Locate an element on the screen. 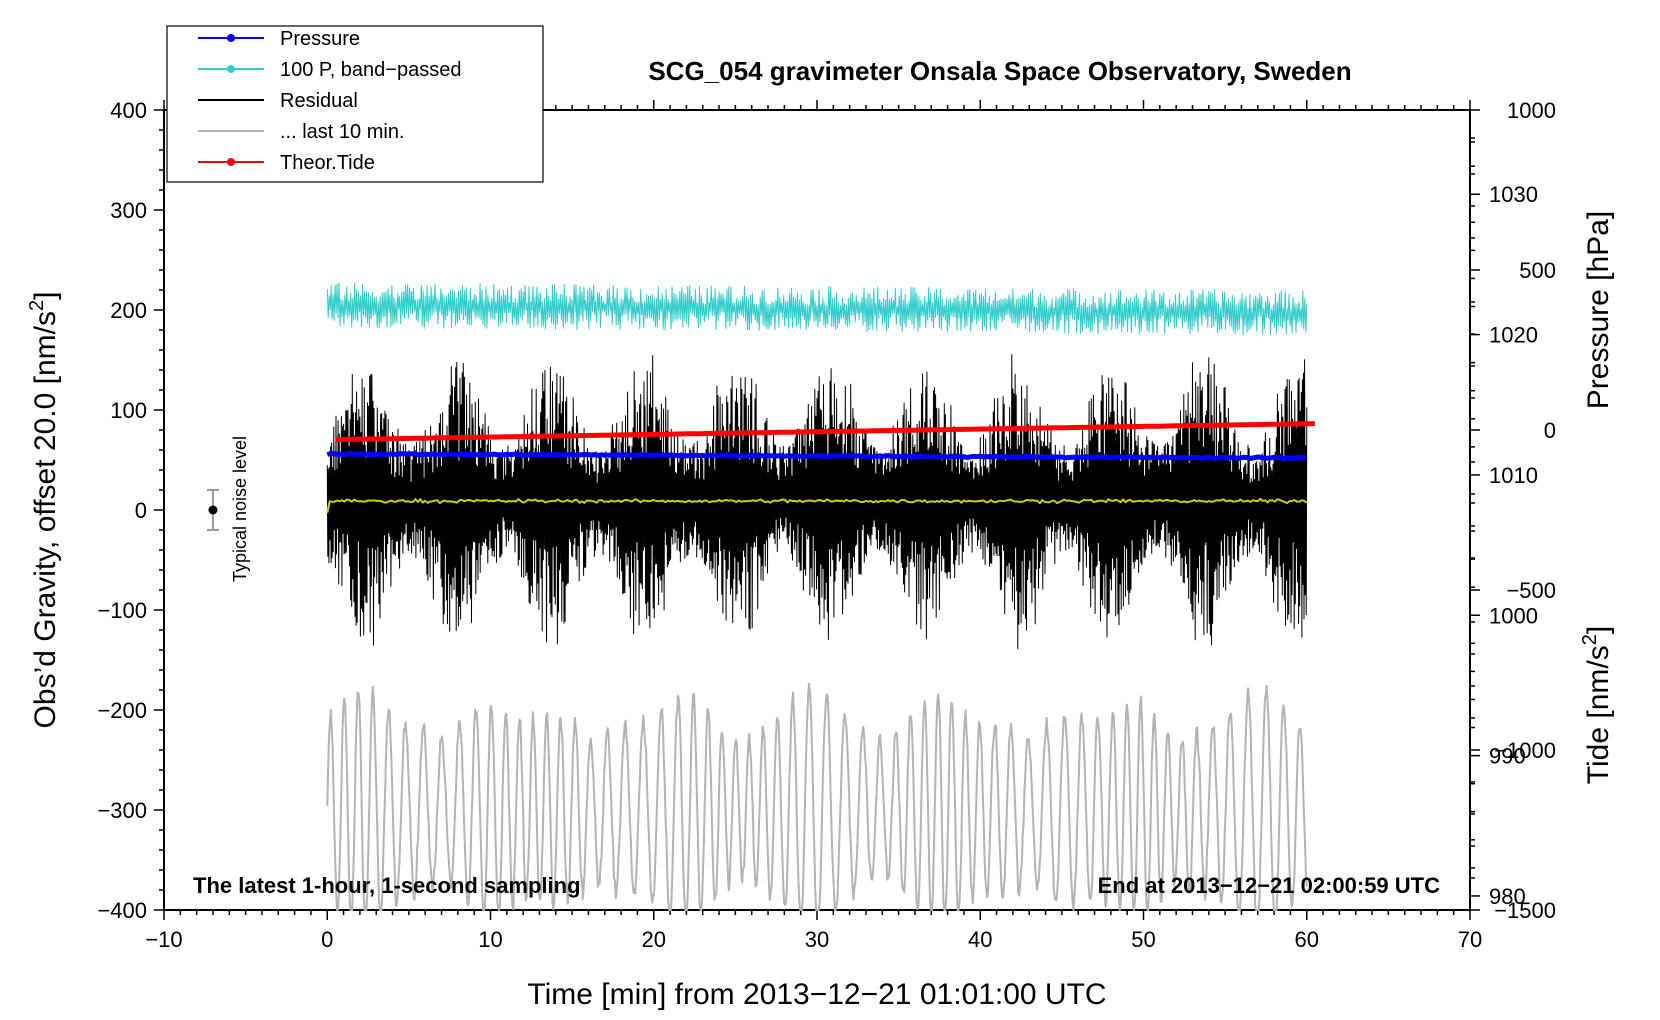 This screenshot has width=1660, height=1020. noise-label: Typical noise level is located at coordinates (240, 509).